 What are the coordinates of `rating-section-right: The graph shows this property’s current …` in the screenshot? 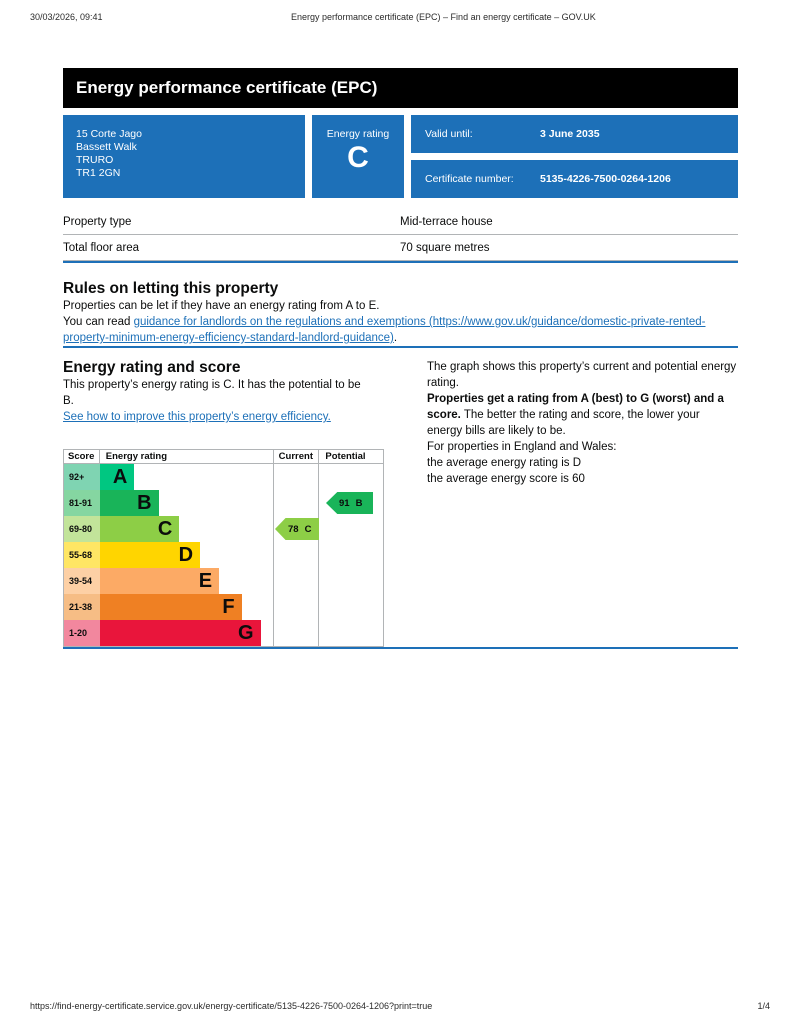 It's located at (582, 503).